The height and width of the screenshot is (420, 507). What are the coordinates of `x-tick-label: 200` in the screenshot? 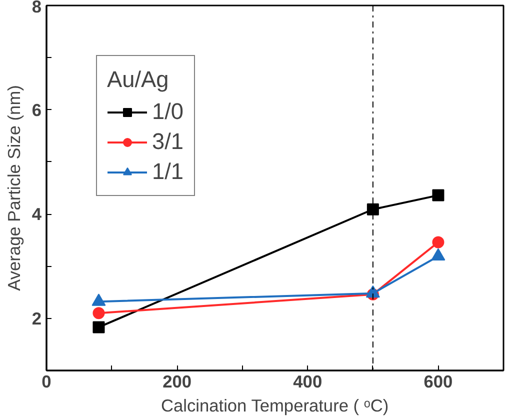 It's located at (177, 382).